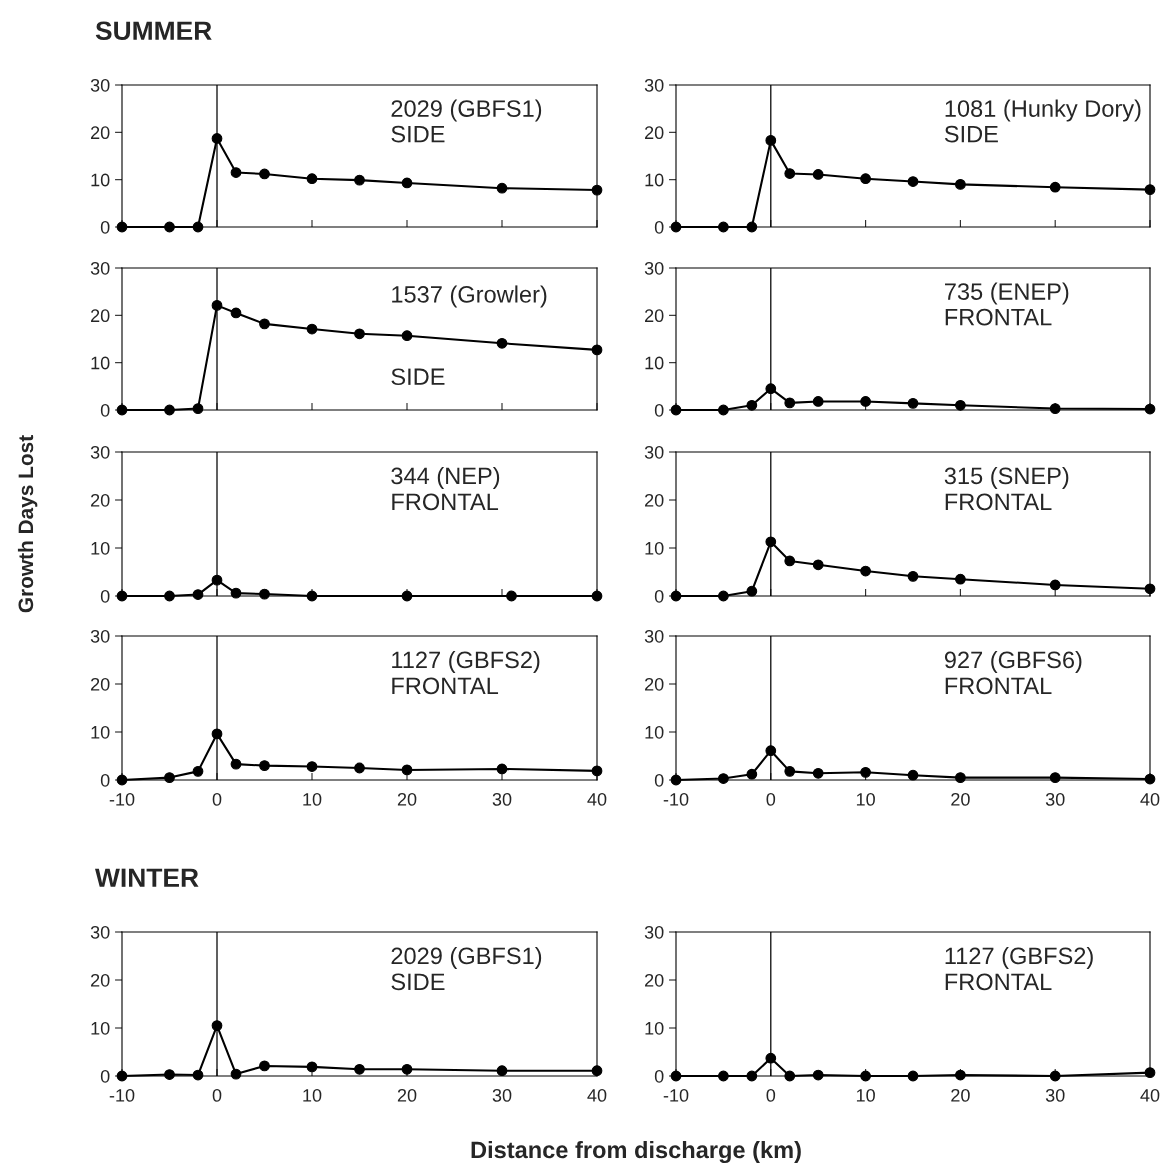  What do you see at coordinates (1006, 477) in the screenshot?
I see `annotation: 315 (SNEP)` at bounding box center [1006, 477].